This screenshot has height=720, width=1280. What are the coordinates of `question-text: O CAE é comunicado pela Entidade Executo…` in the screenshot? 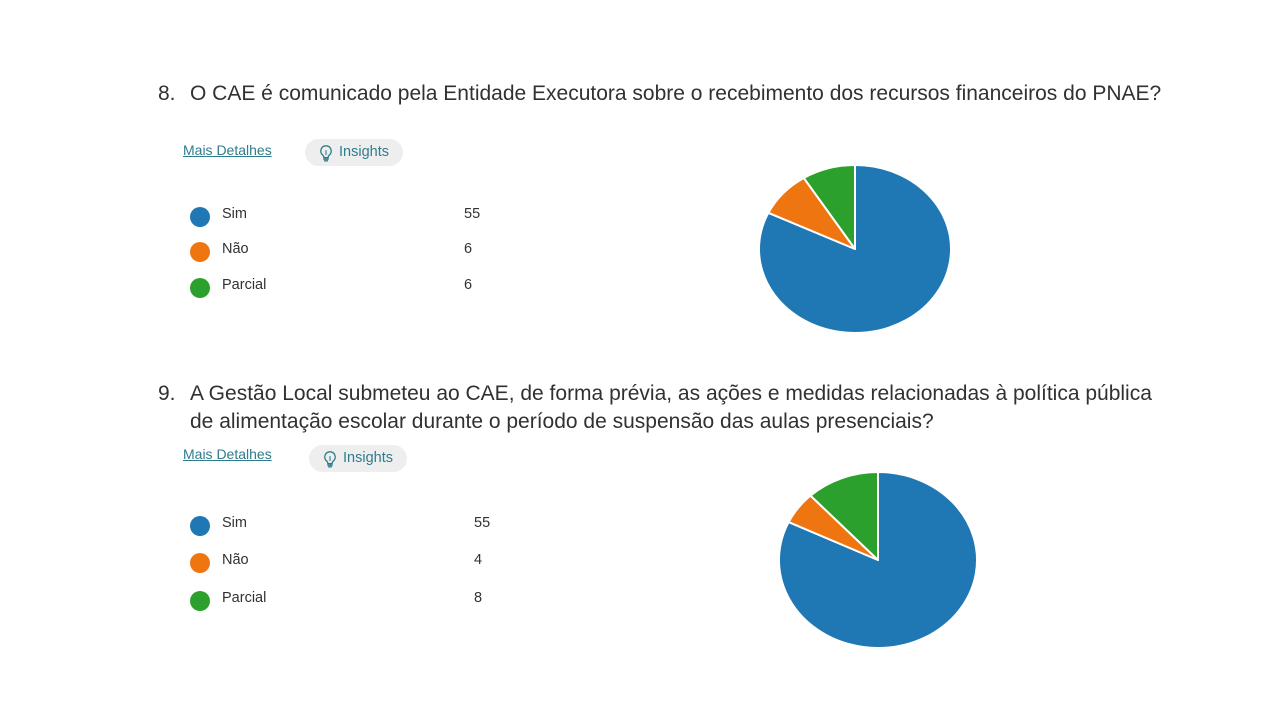 It's located at (676, 93).